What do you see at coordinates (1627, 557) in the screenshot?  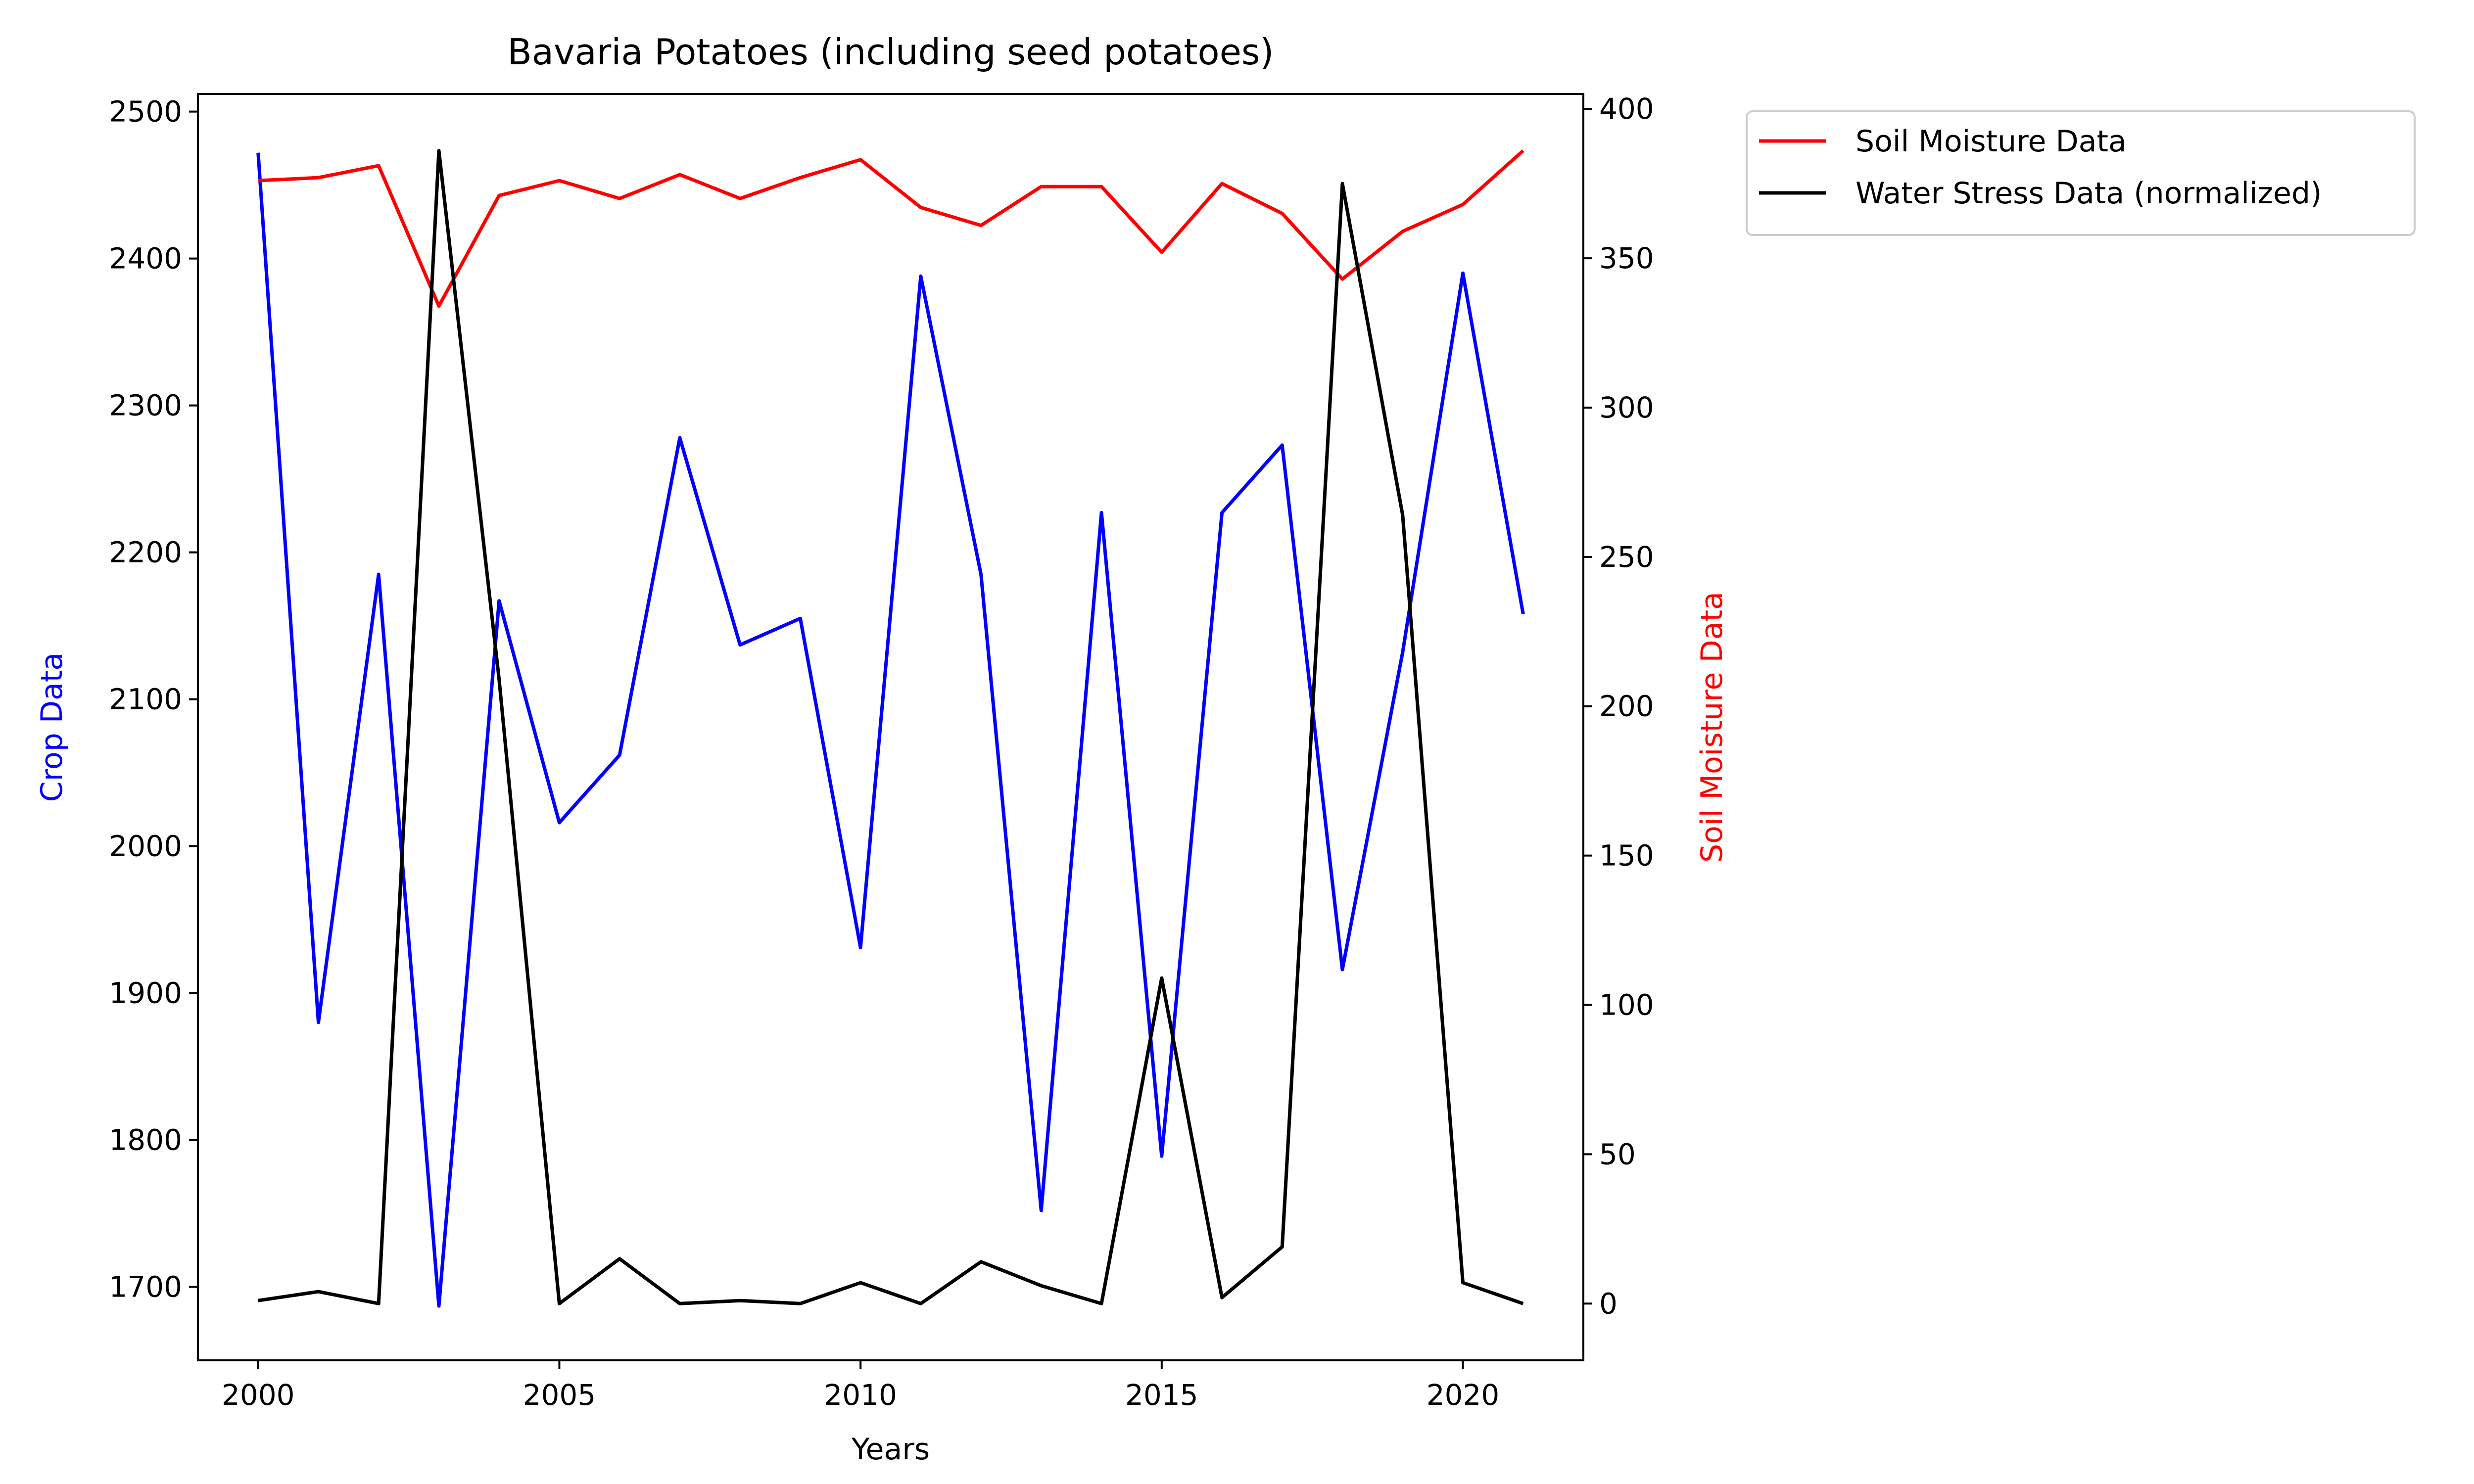 I see `right-axis-tick-label: 250` at bounding box center [1627, 557].